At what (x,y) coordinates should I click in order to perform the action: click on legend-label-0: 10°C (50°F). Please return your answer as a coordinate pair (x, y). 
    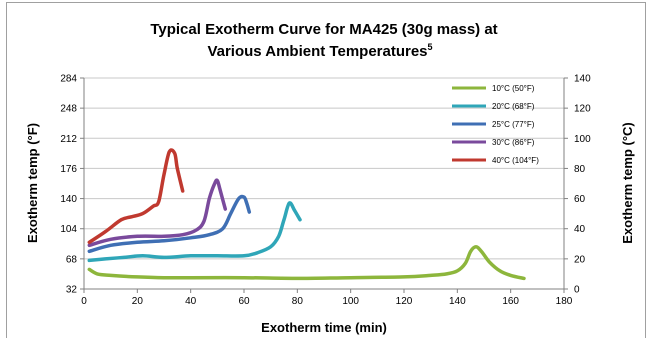
    Looking at the image, I should click on (513, 88).